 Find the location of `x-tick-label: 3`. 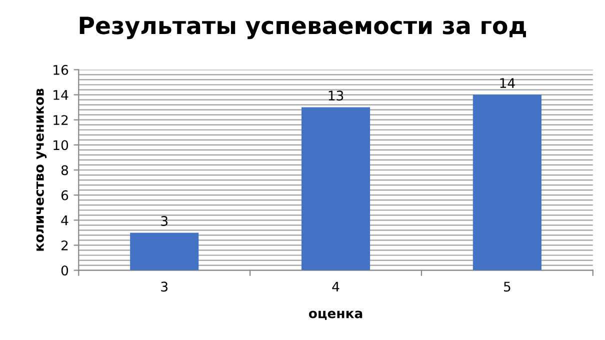

x-tick-label: 3 is located at coordinates (164, 287).